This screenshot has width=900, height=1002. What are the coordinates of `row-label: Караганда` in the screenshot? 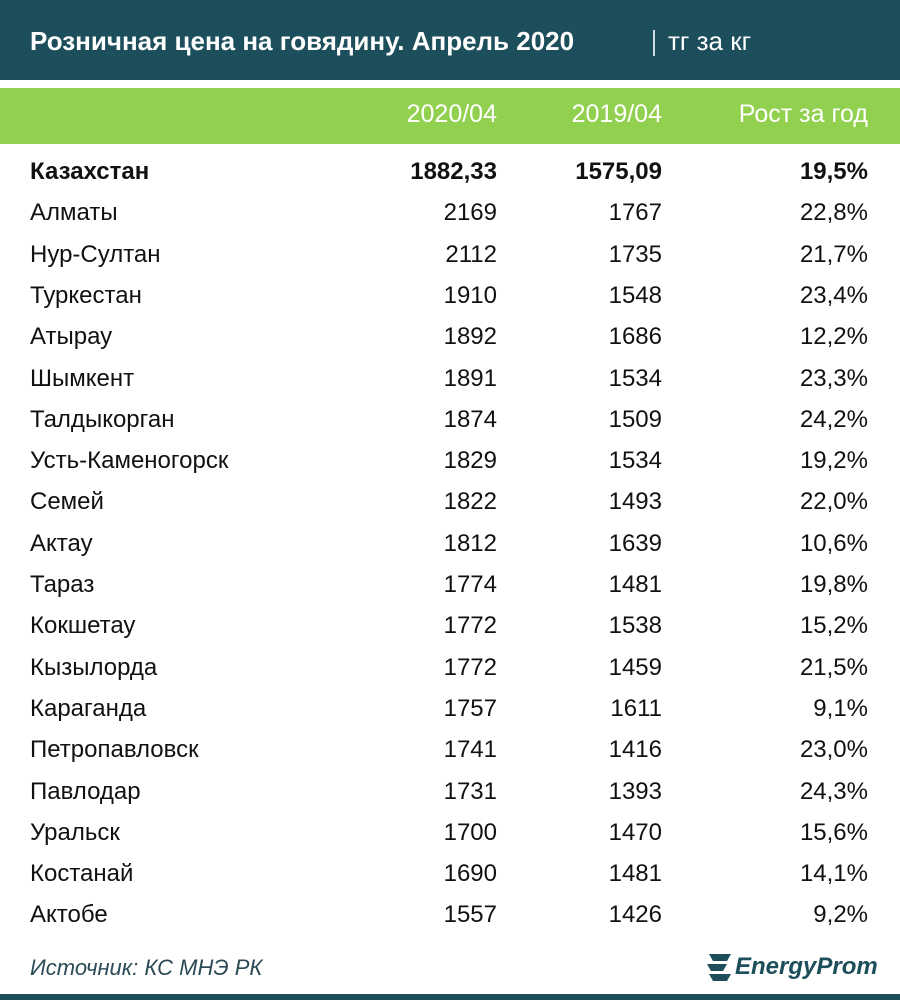 It's located at (88, 708).